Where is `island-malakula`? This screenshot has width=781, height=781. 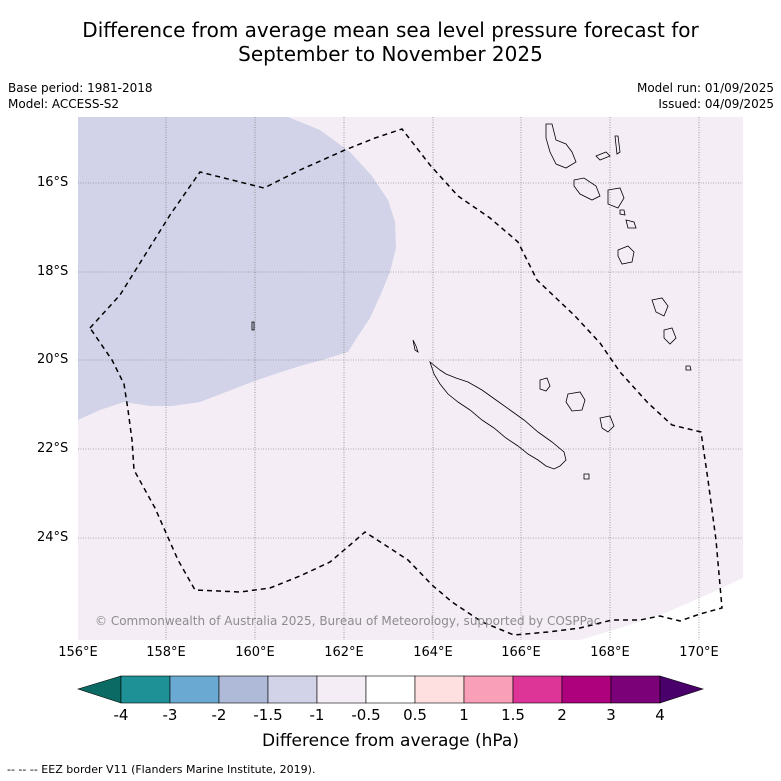 island-malakula is located at coordinates (587, 189).